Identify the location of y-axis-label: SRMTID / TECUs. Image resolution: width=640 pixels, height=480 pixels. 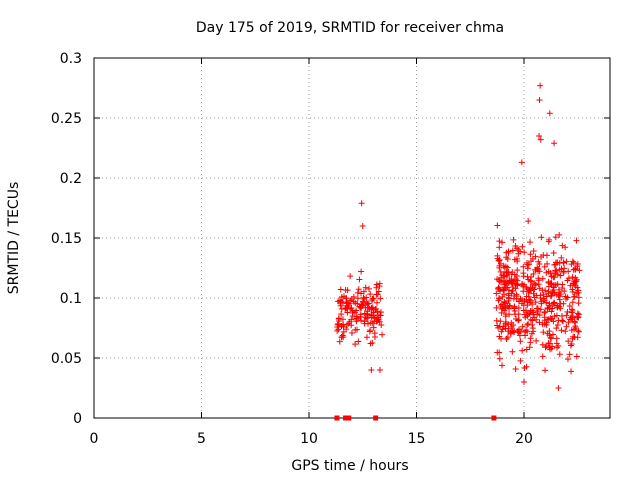
(14, 238).